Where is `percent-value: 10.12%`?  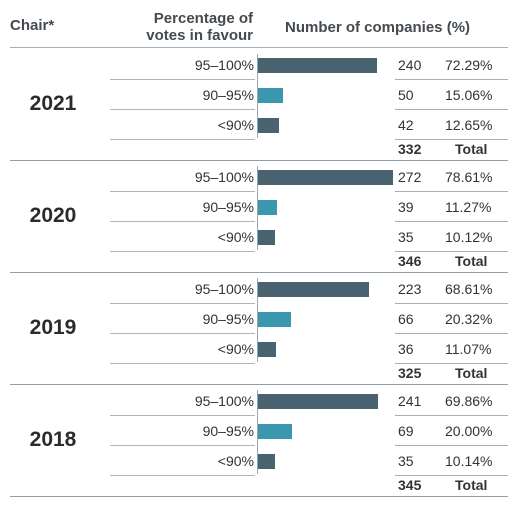 percent-value: 10.12% is located at coordinates (469, 237).